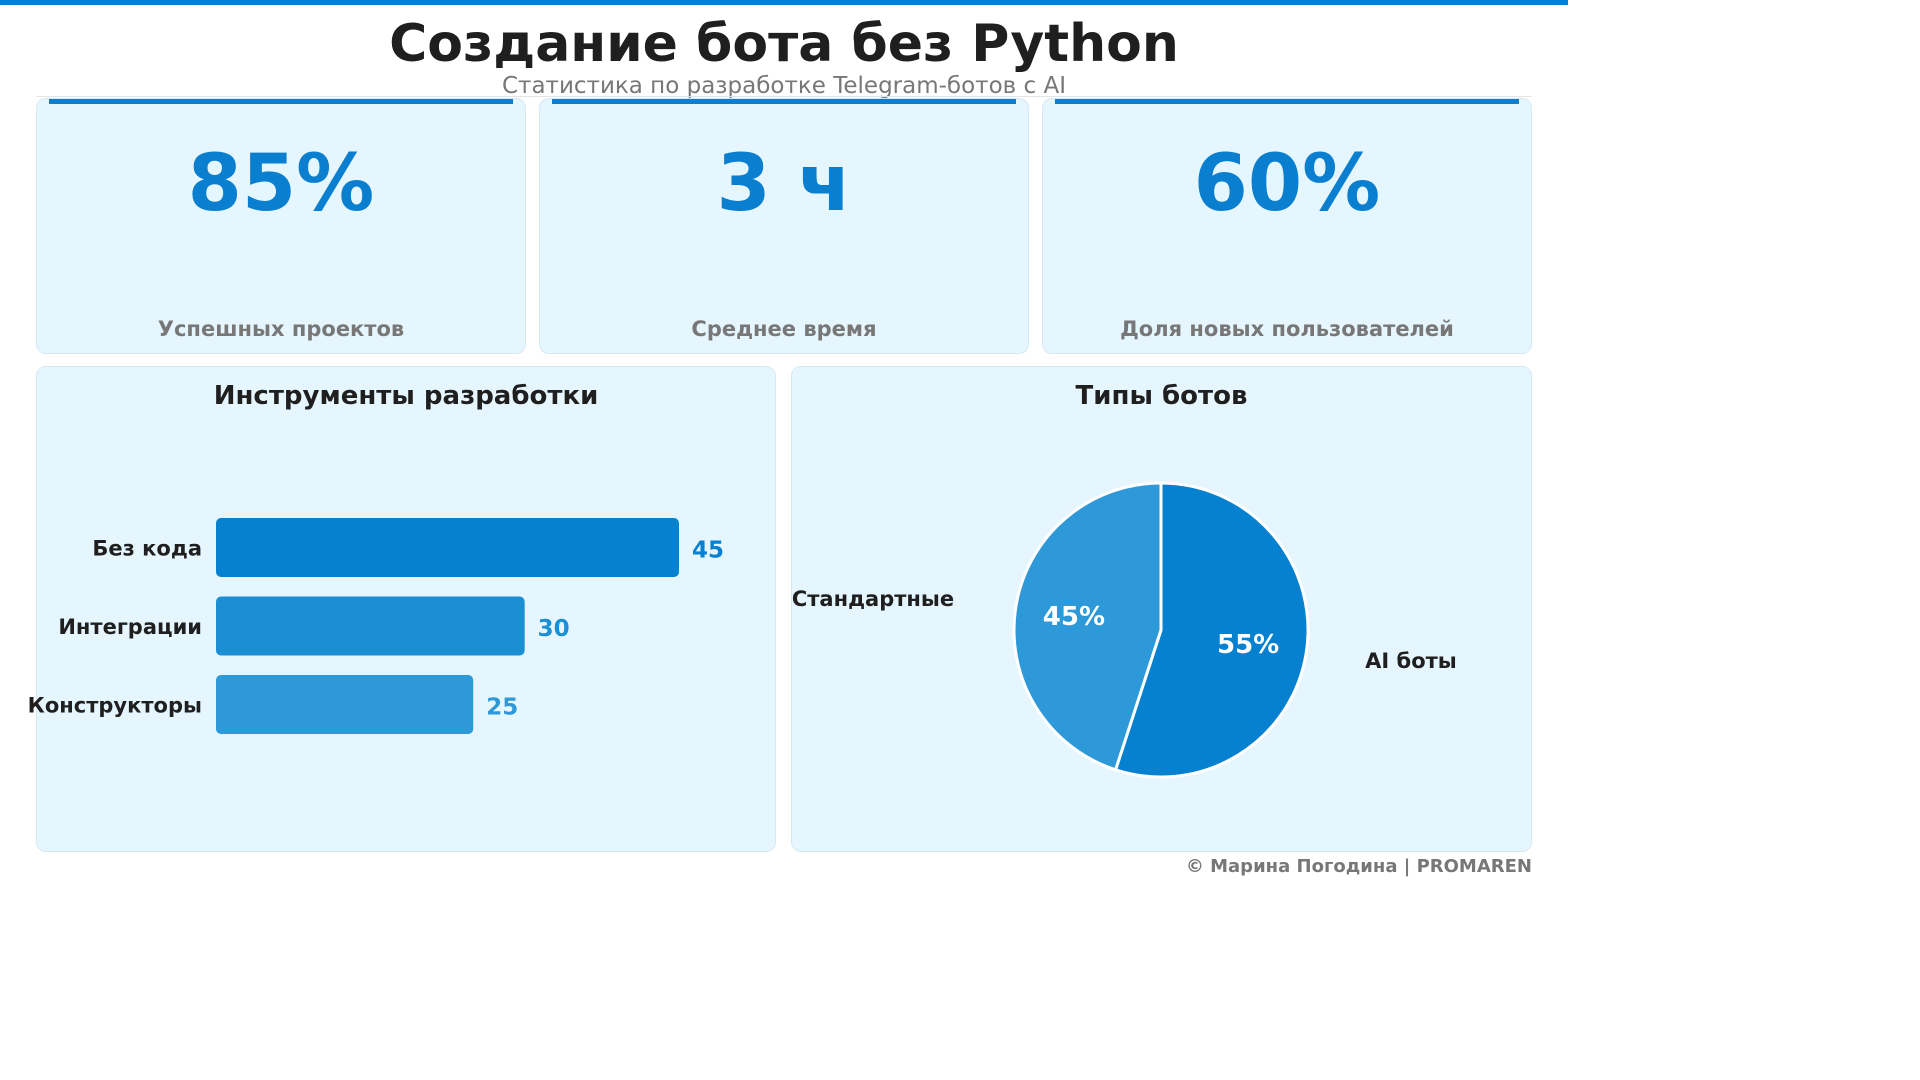 The image size is (1920, 1080). What do you see at coordinates (502, 708) in the screenshot?
I see `bar-value-label: 25` at bounding box center [502, 708].